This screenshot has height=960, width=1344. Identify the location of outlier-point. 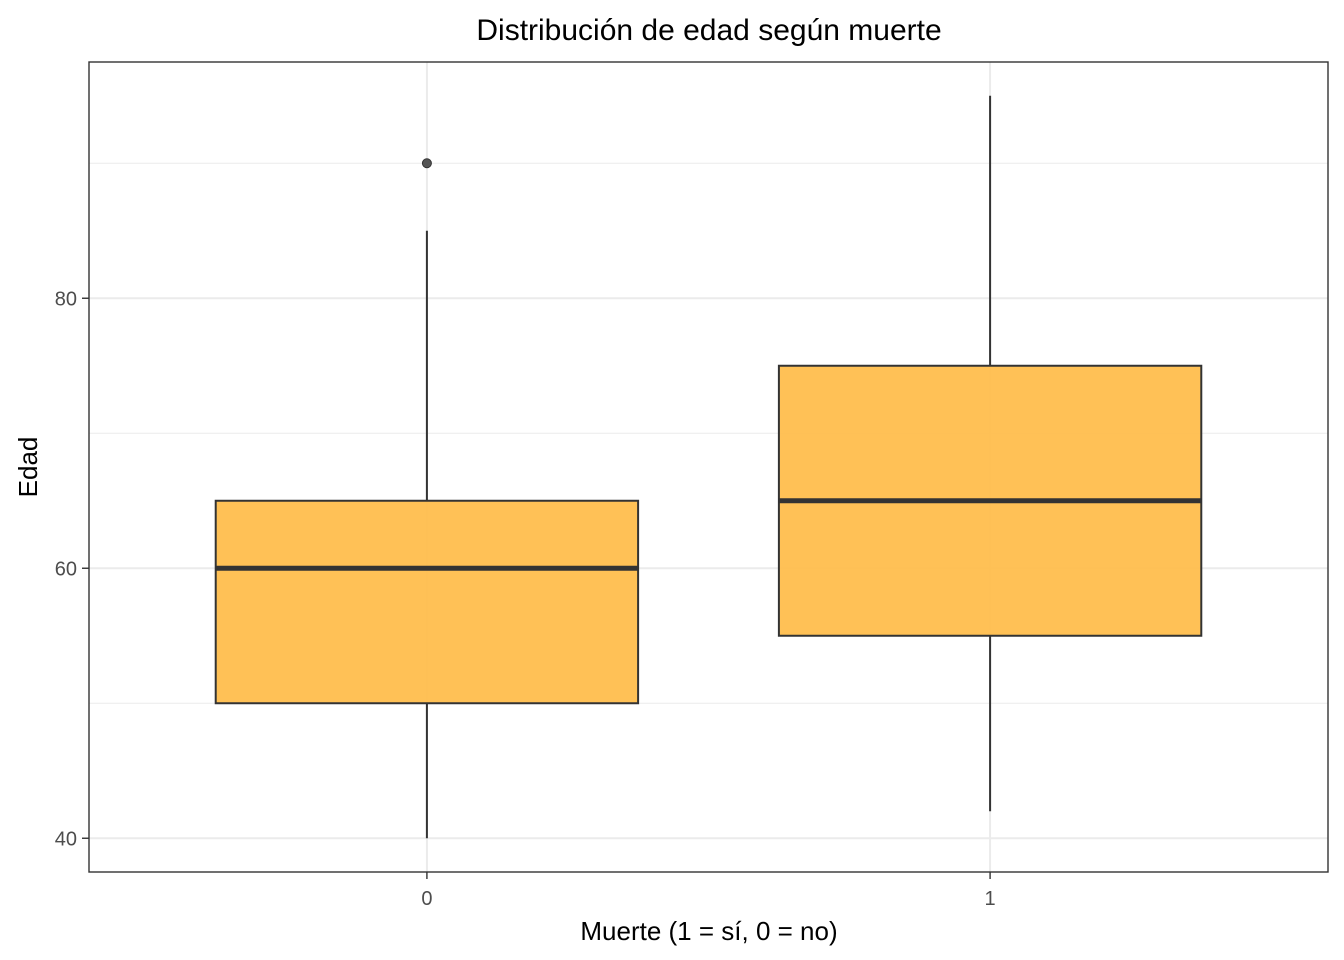
(426, 163).